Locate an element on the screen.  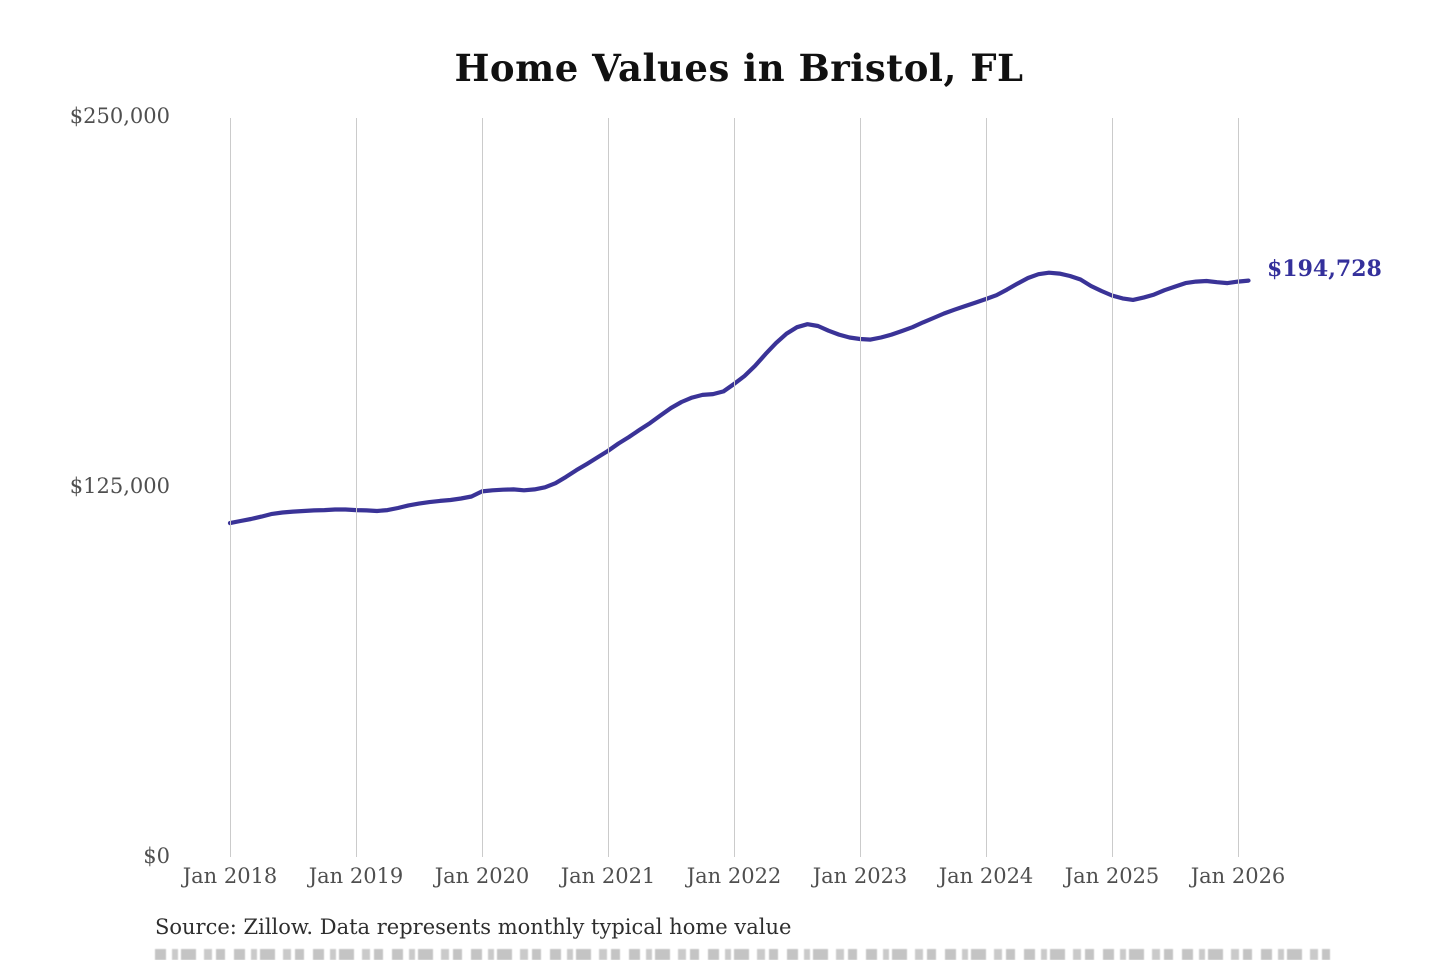
x-axis-tick-label: Jan 2022 is located at coordinates (734, 876).